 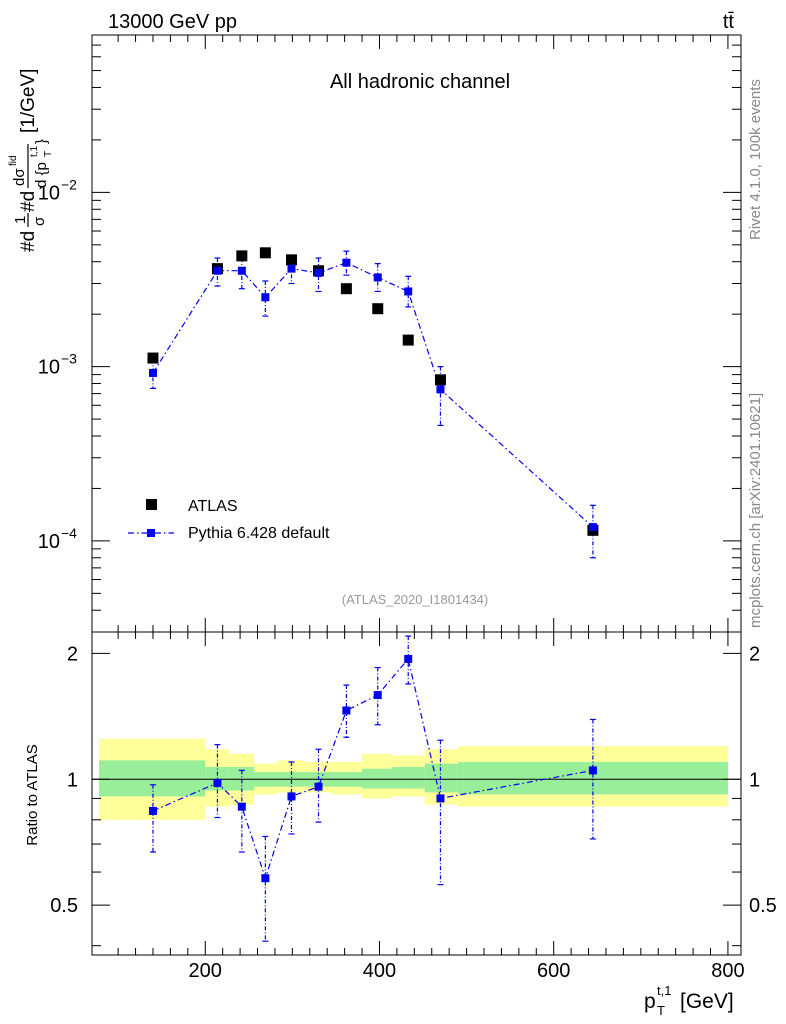 I want to click on ratio-line, so click(x=373, y=769).